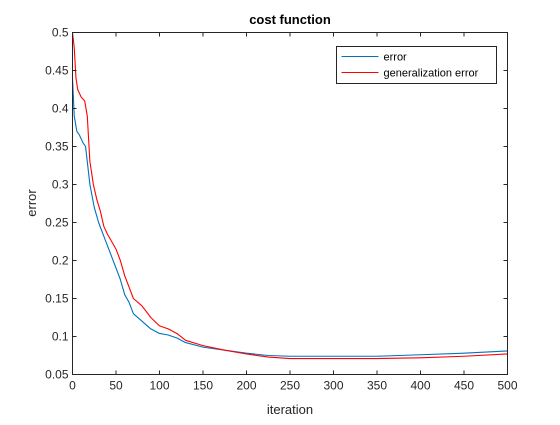 This screenshot has width=560, height=425. I want to click on x-tick-label: 50, so click(116, 386).